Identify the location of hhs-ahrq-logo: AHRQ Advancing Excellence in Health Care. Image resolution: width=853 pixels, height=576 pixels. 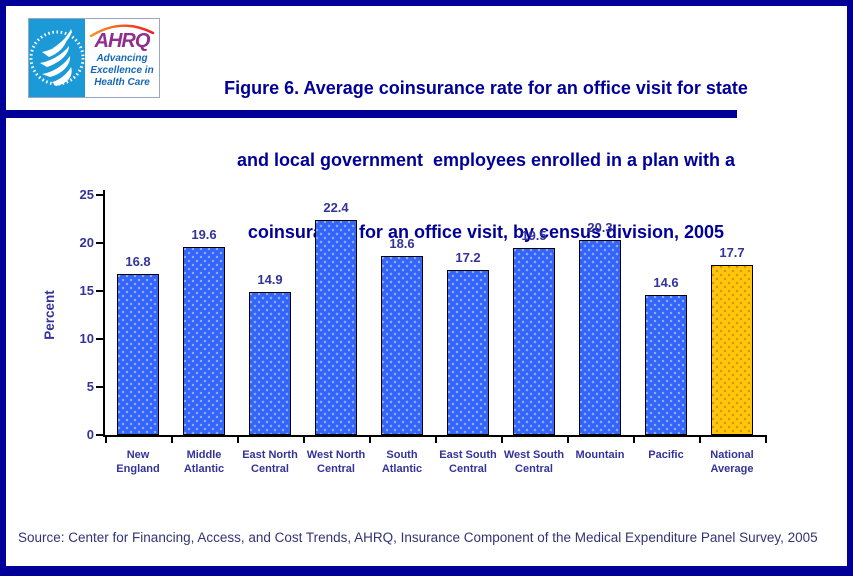
(94, 58).